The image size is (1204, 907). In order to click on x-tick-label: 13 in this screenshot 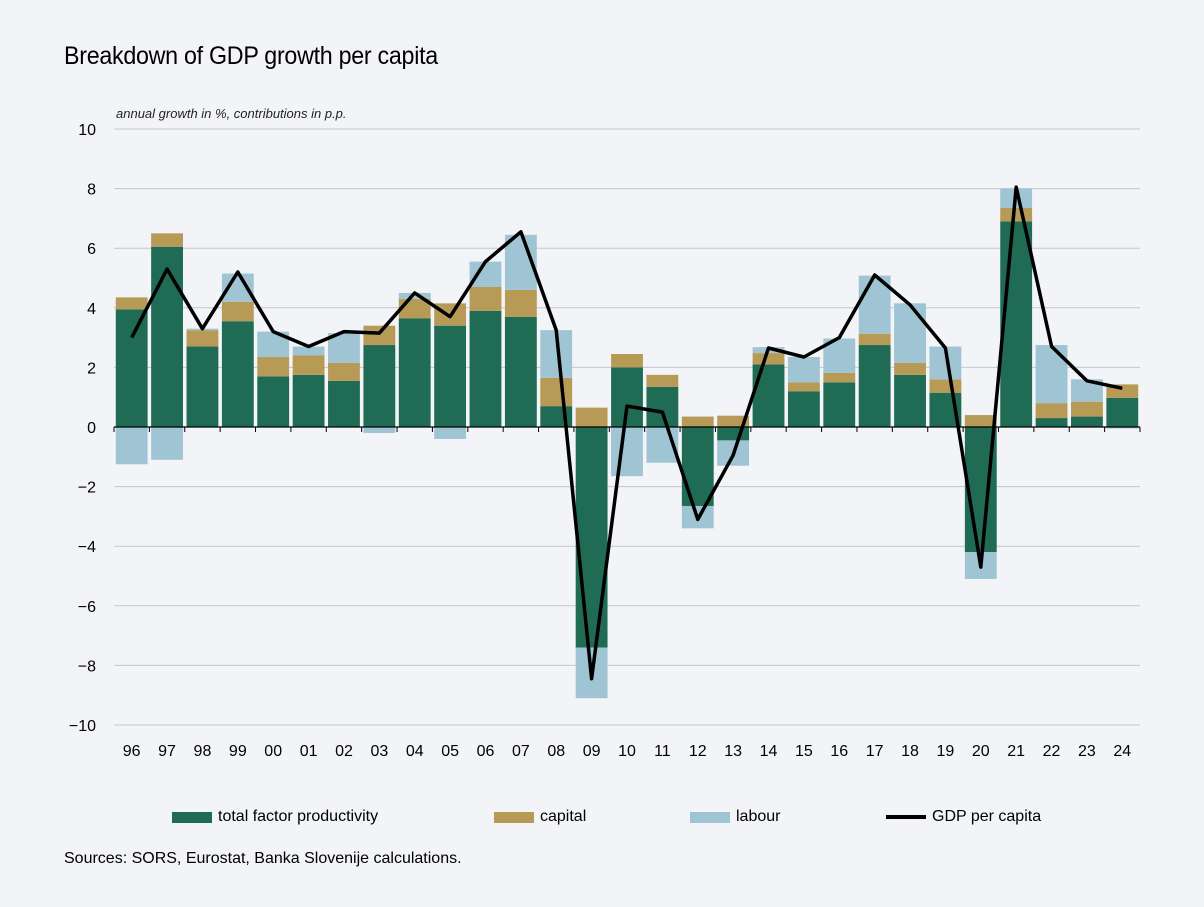, I will do `click(733, 751)`.